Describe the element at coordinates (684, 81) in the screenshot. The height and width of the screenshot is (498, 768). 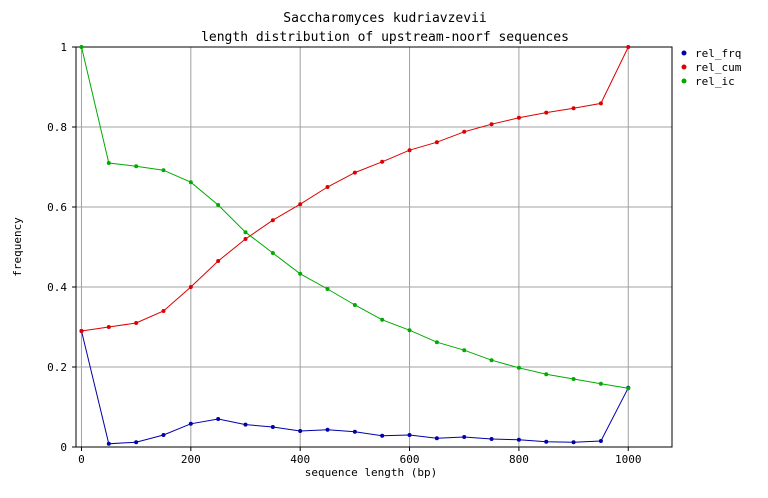
I see `legend-marker-rel_ic` at that location.